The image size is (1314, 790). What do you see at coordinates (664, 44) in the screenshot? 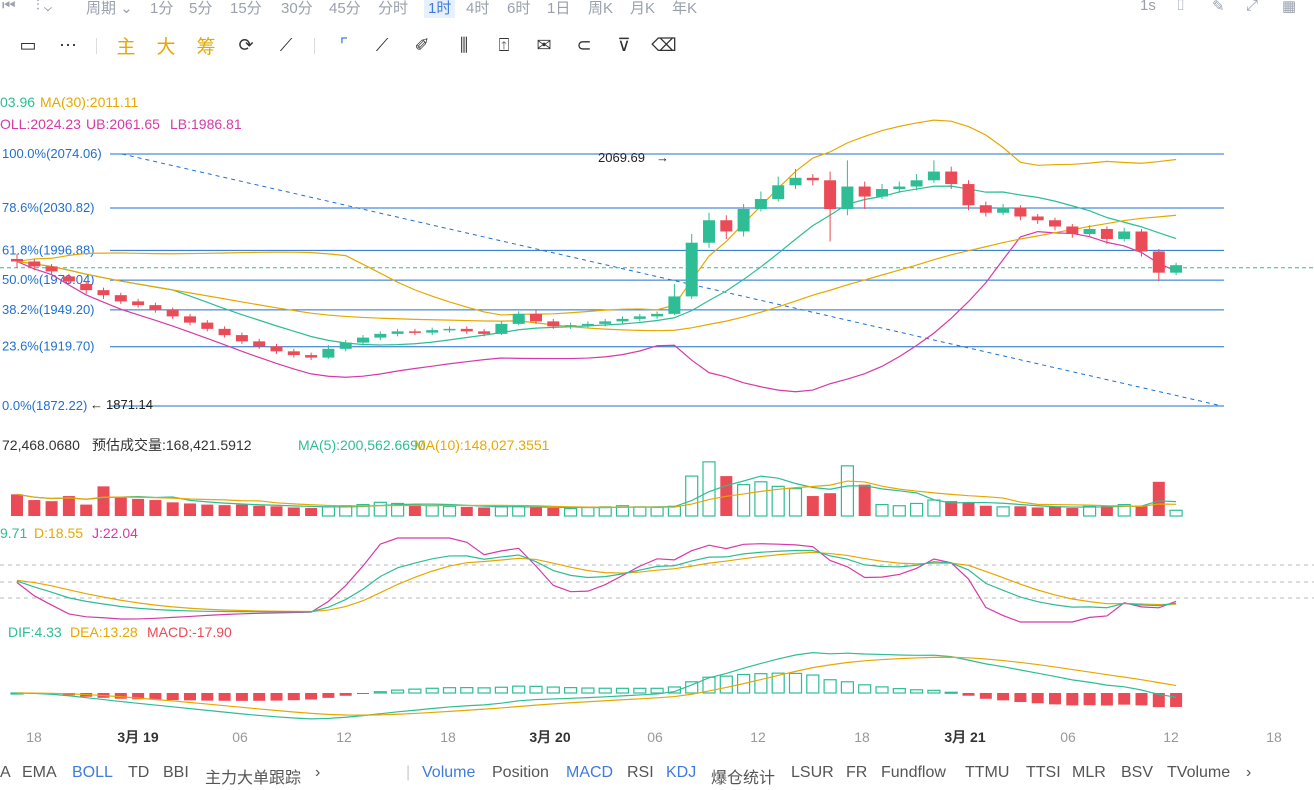
I see `trash-icon: ⌫` at bounding box center [664, 44].